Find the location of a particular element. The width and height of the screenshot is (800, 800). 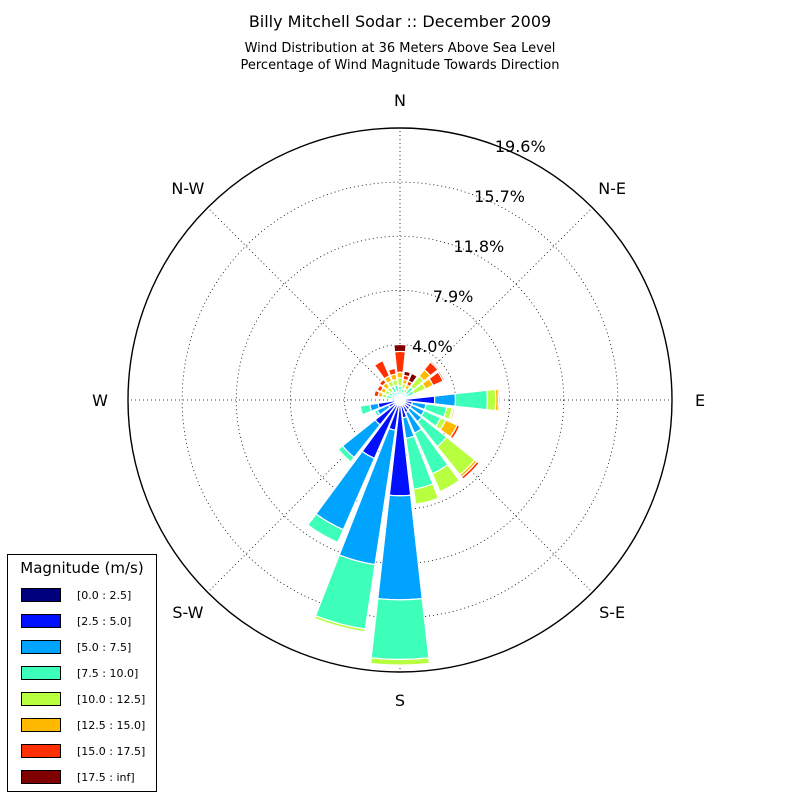

bar-dir195-bin4 is located at coordinates (339, 624).